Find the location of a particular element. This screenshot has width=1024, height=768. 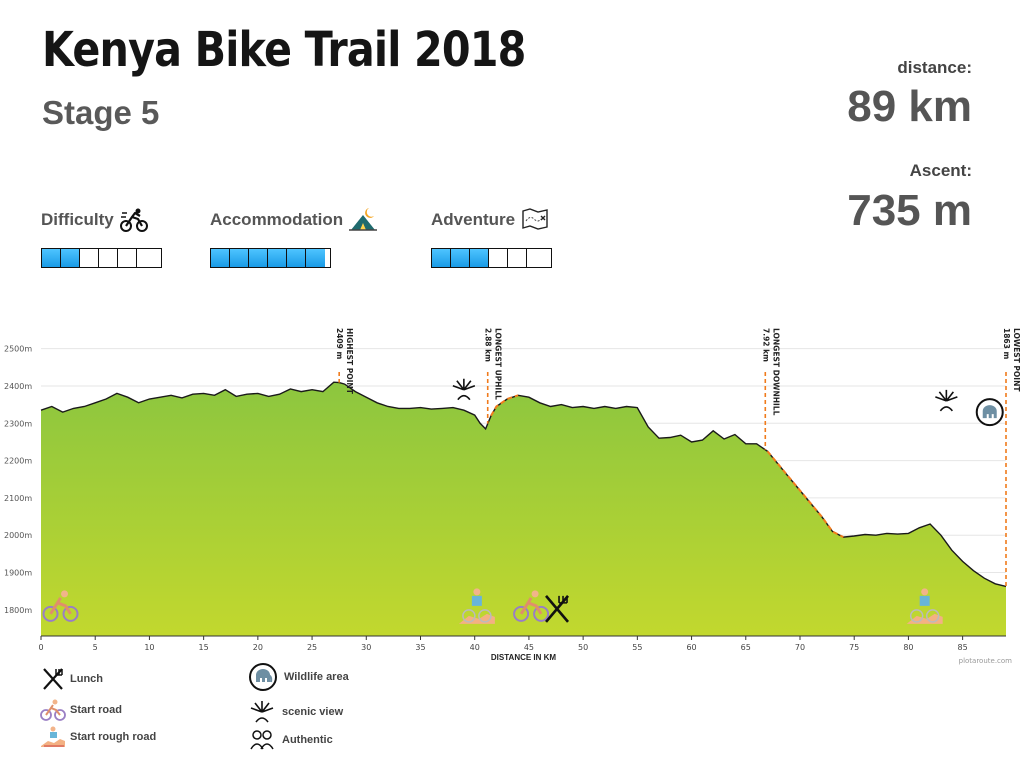

accommodation-bar is located at coordinates (270, 258).